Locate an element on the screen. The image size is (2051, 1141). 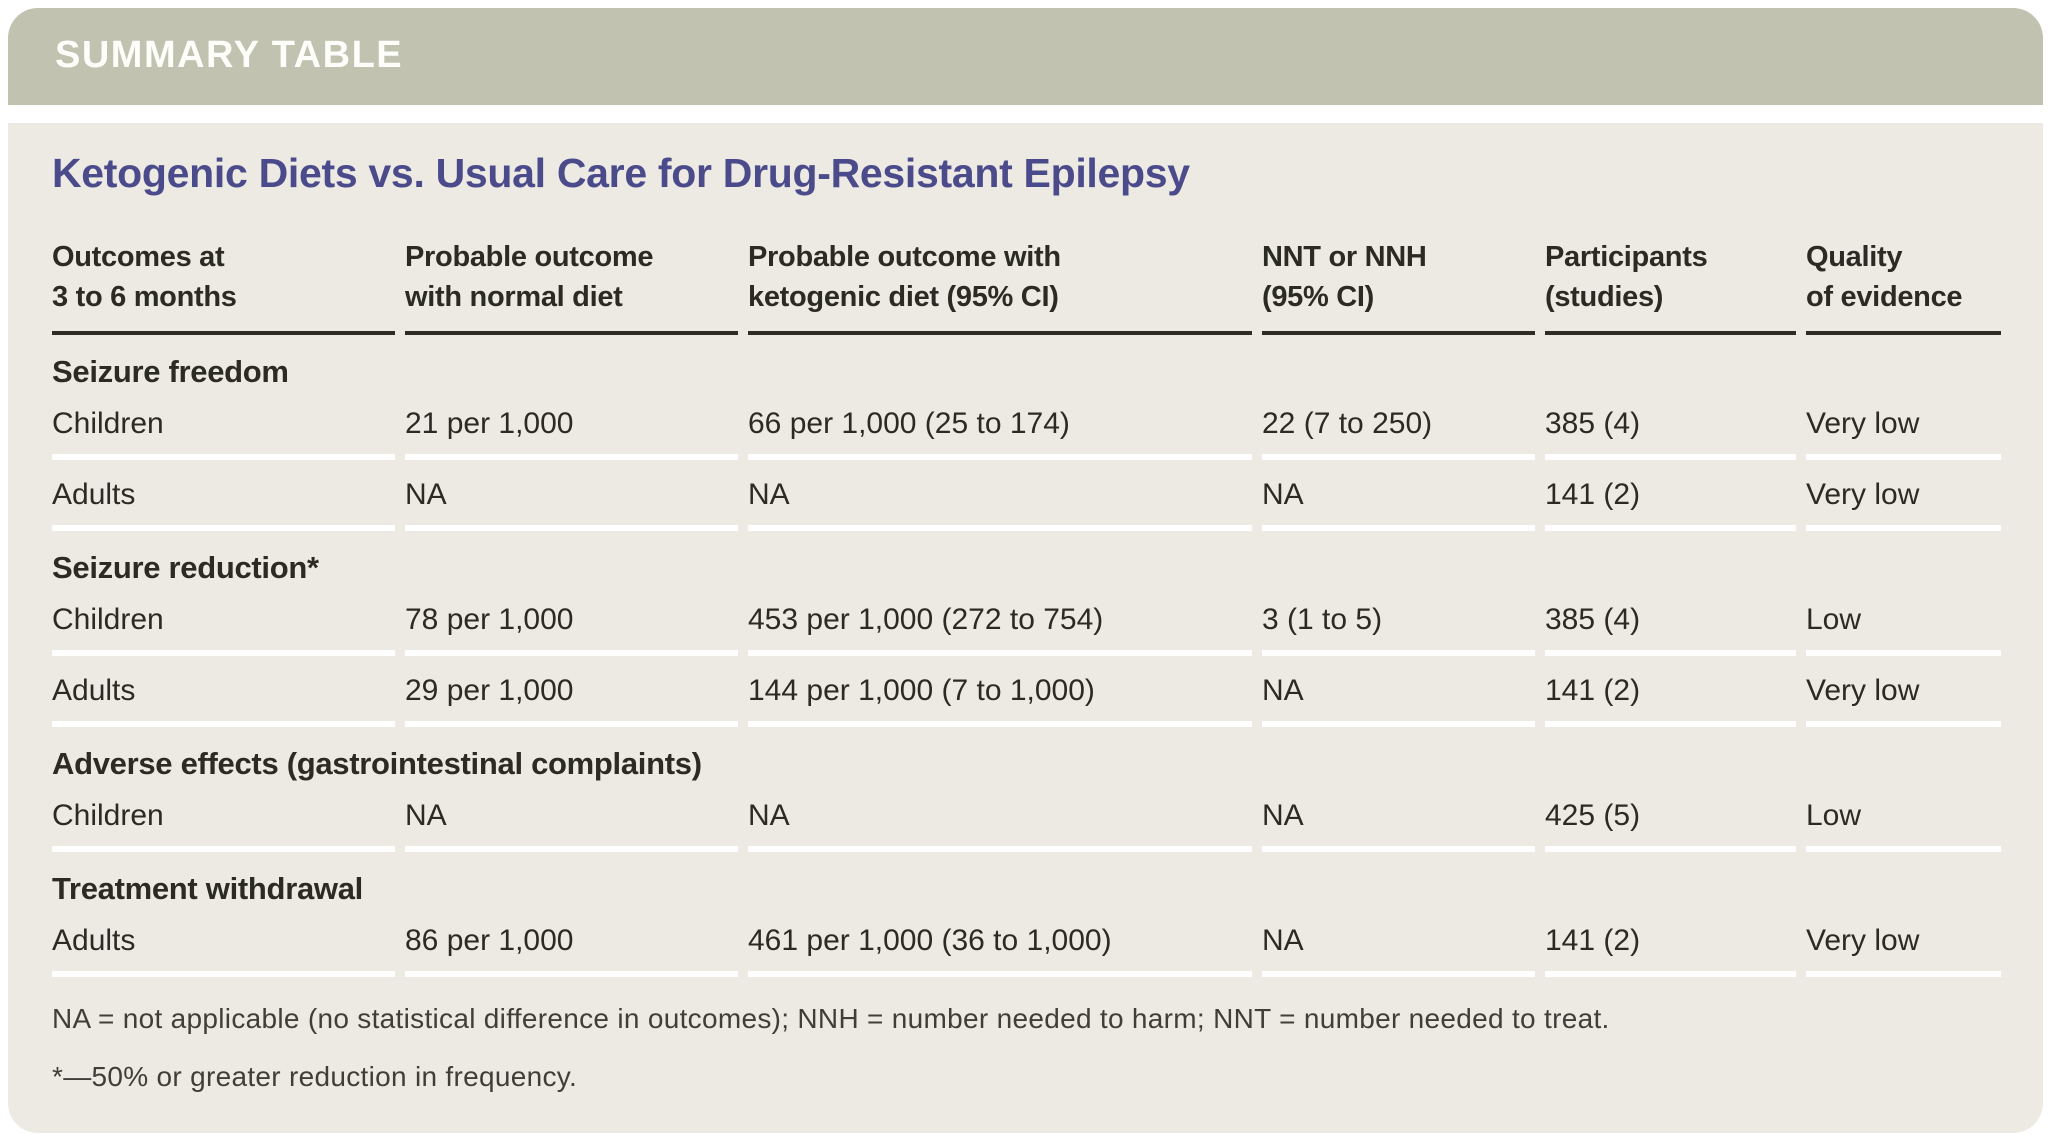
data-row: Children NA NA NA 425 (5) Low is located at coordinates (1026, 816).